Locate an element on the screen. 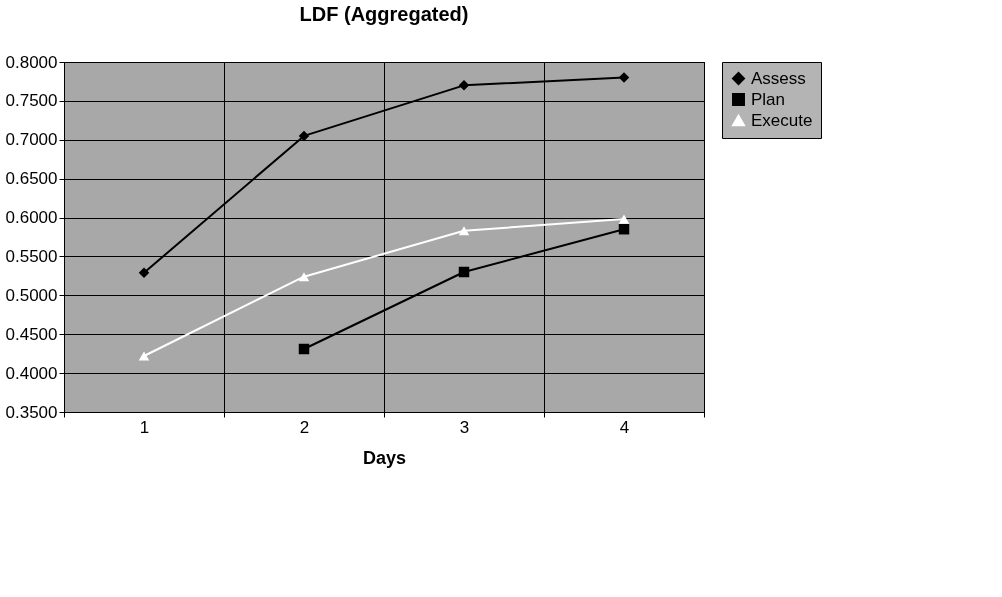 Image resolution: width=1002 pixels, height=597 pixels. y-tick-label: 0.7000 is located at coordinates (31, 140).